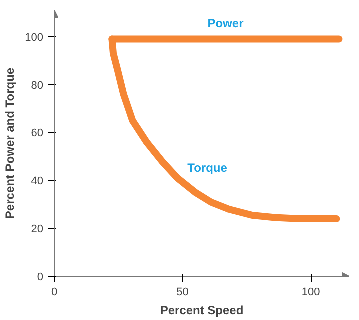 The image size is (359, 320). What do you see at coordinates (34, 38) in the screenshot?
I see `y-tick-label: 100` at bounding box center [34, 38].